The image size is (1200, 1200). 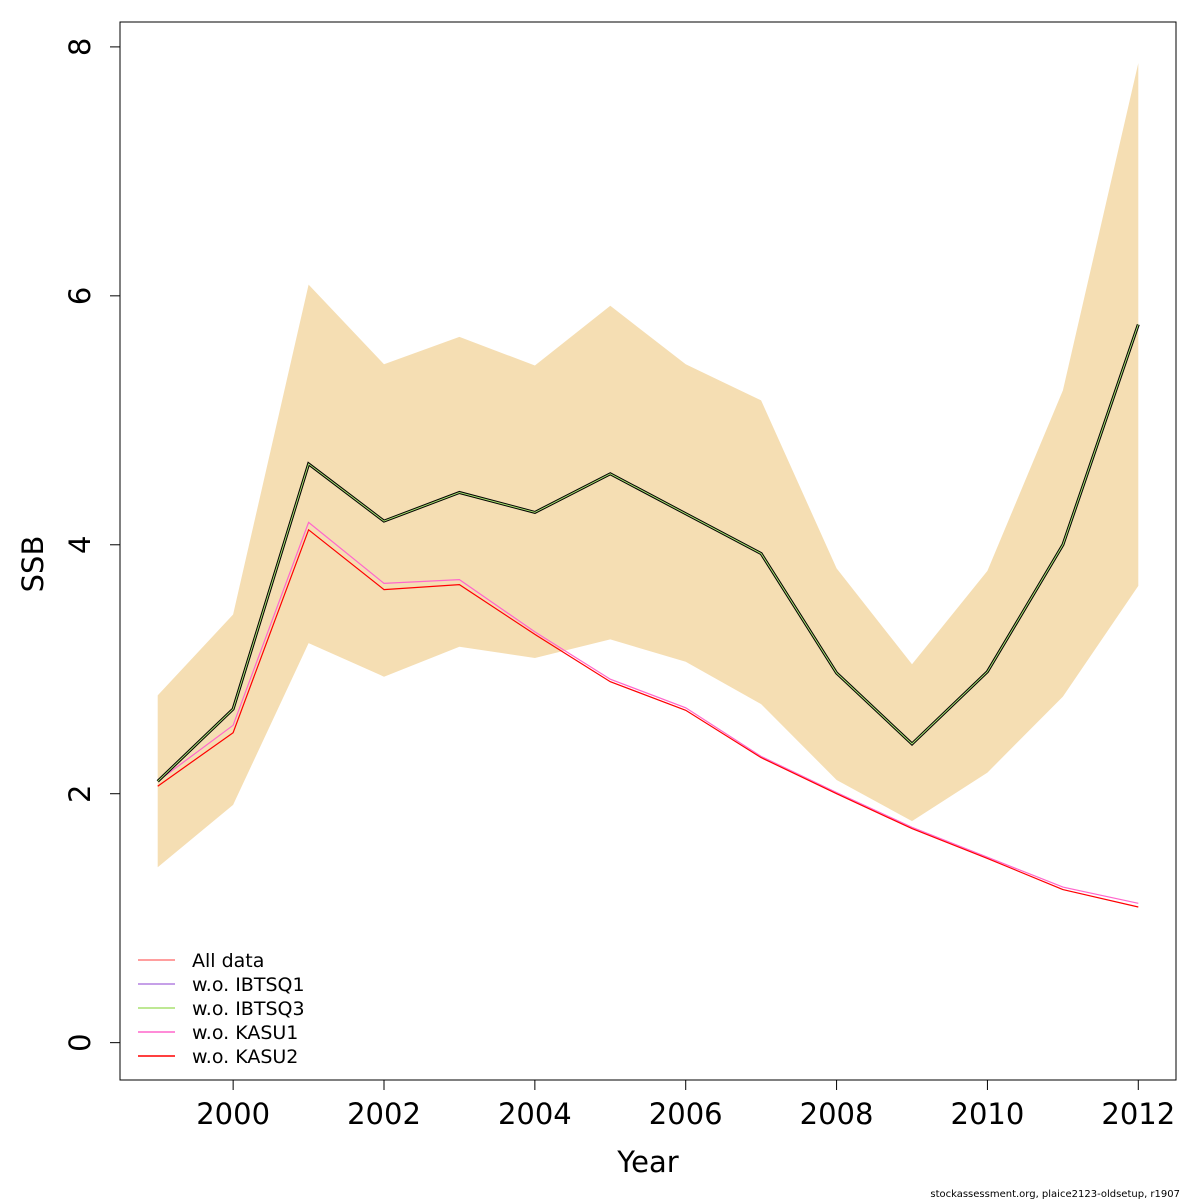 What do you see at coordinates (1138, 1114) in the screenshot?
I see `x-tick-label: 2012` at bounding box center [1138, 1114].